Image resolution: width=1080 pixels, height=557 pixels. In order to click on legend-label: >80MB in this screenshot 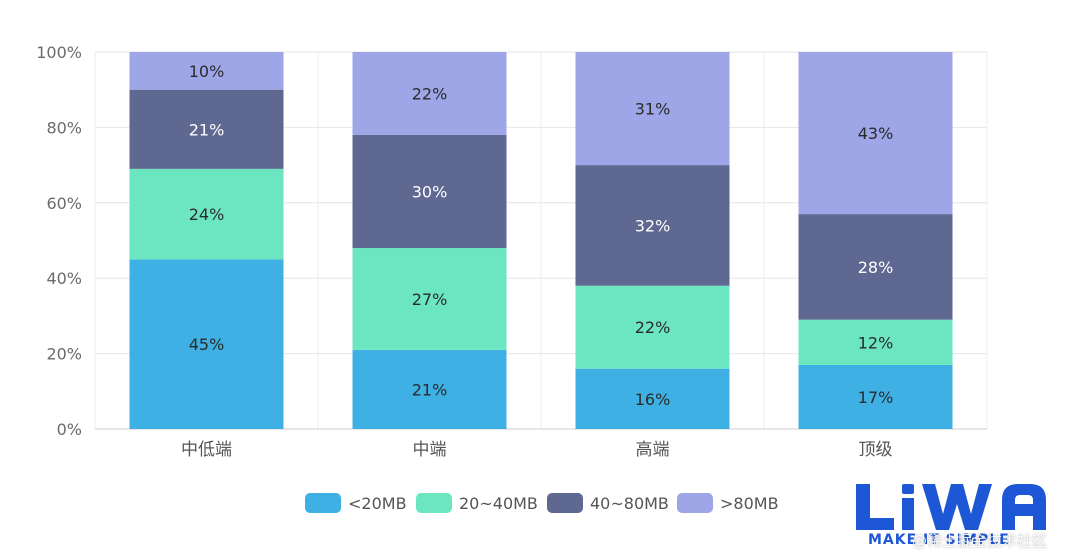, I will do `click(749, 503)`.